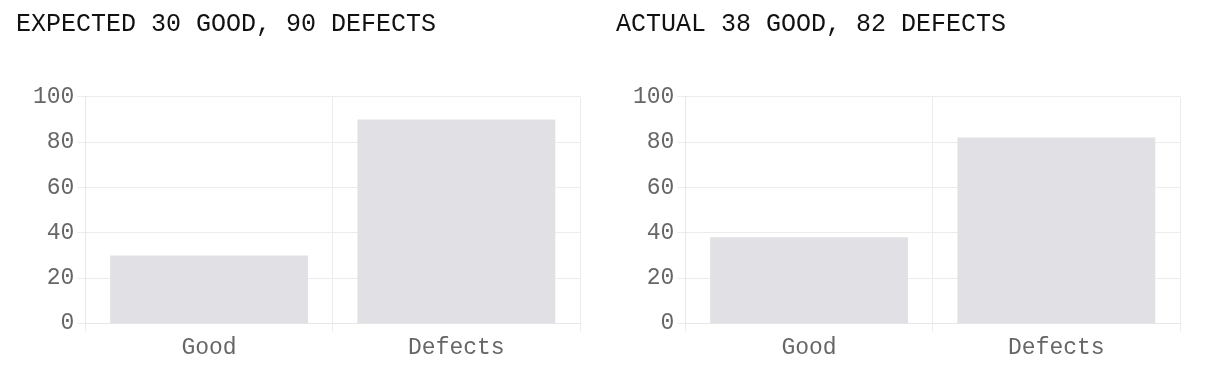  Describe the element at coordinates (226, 24) in the screenshot. I see `chart-title: EXPECTED 30 GOOD, 90 DEFECTS` at that location.